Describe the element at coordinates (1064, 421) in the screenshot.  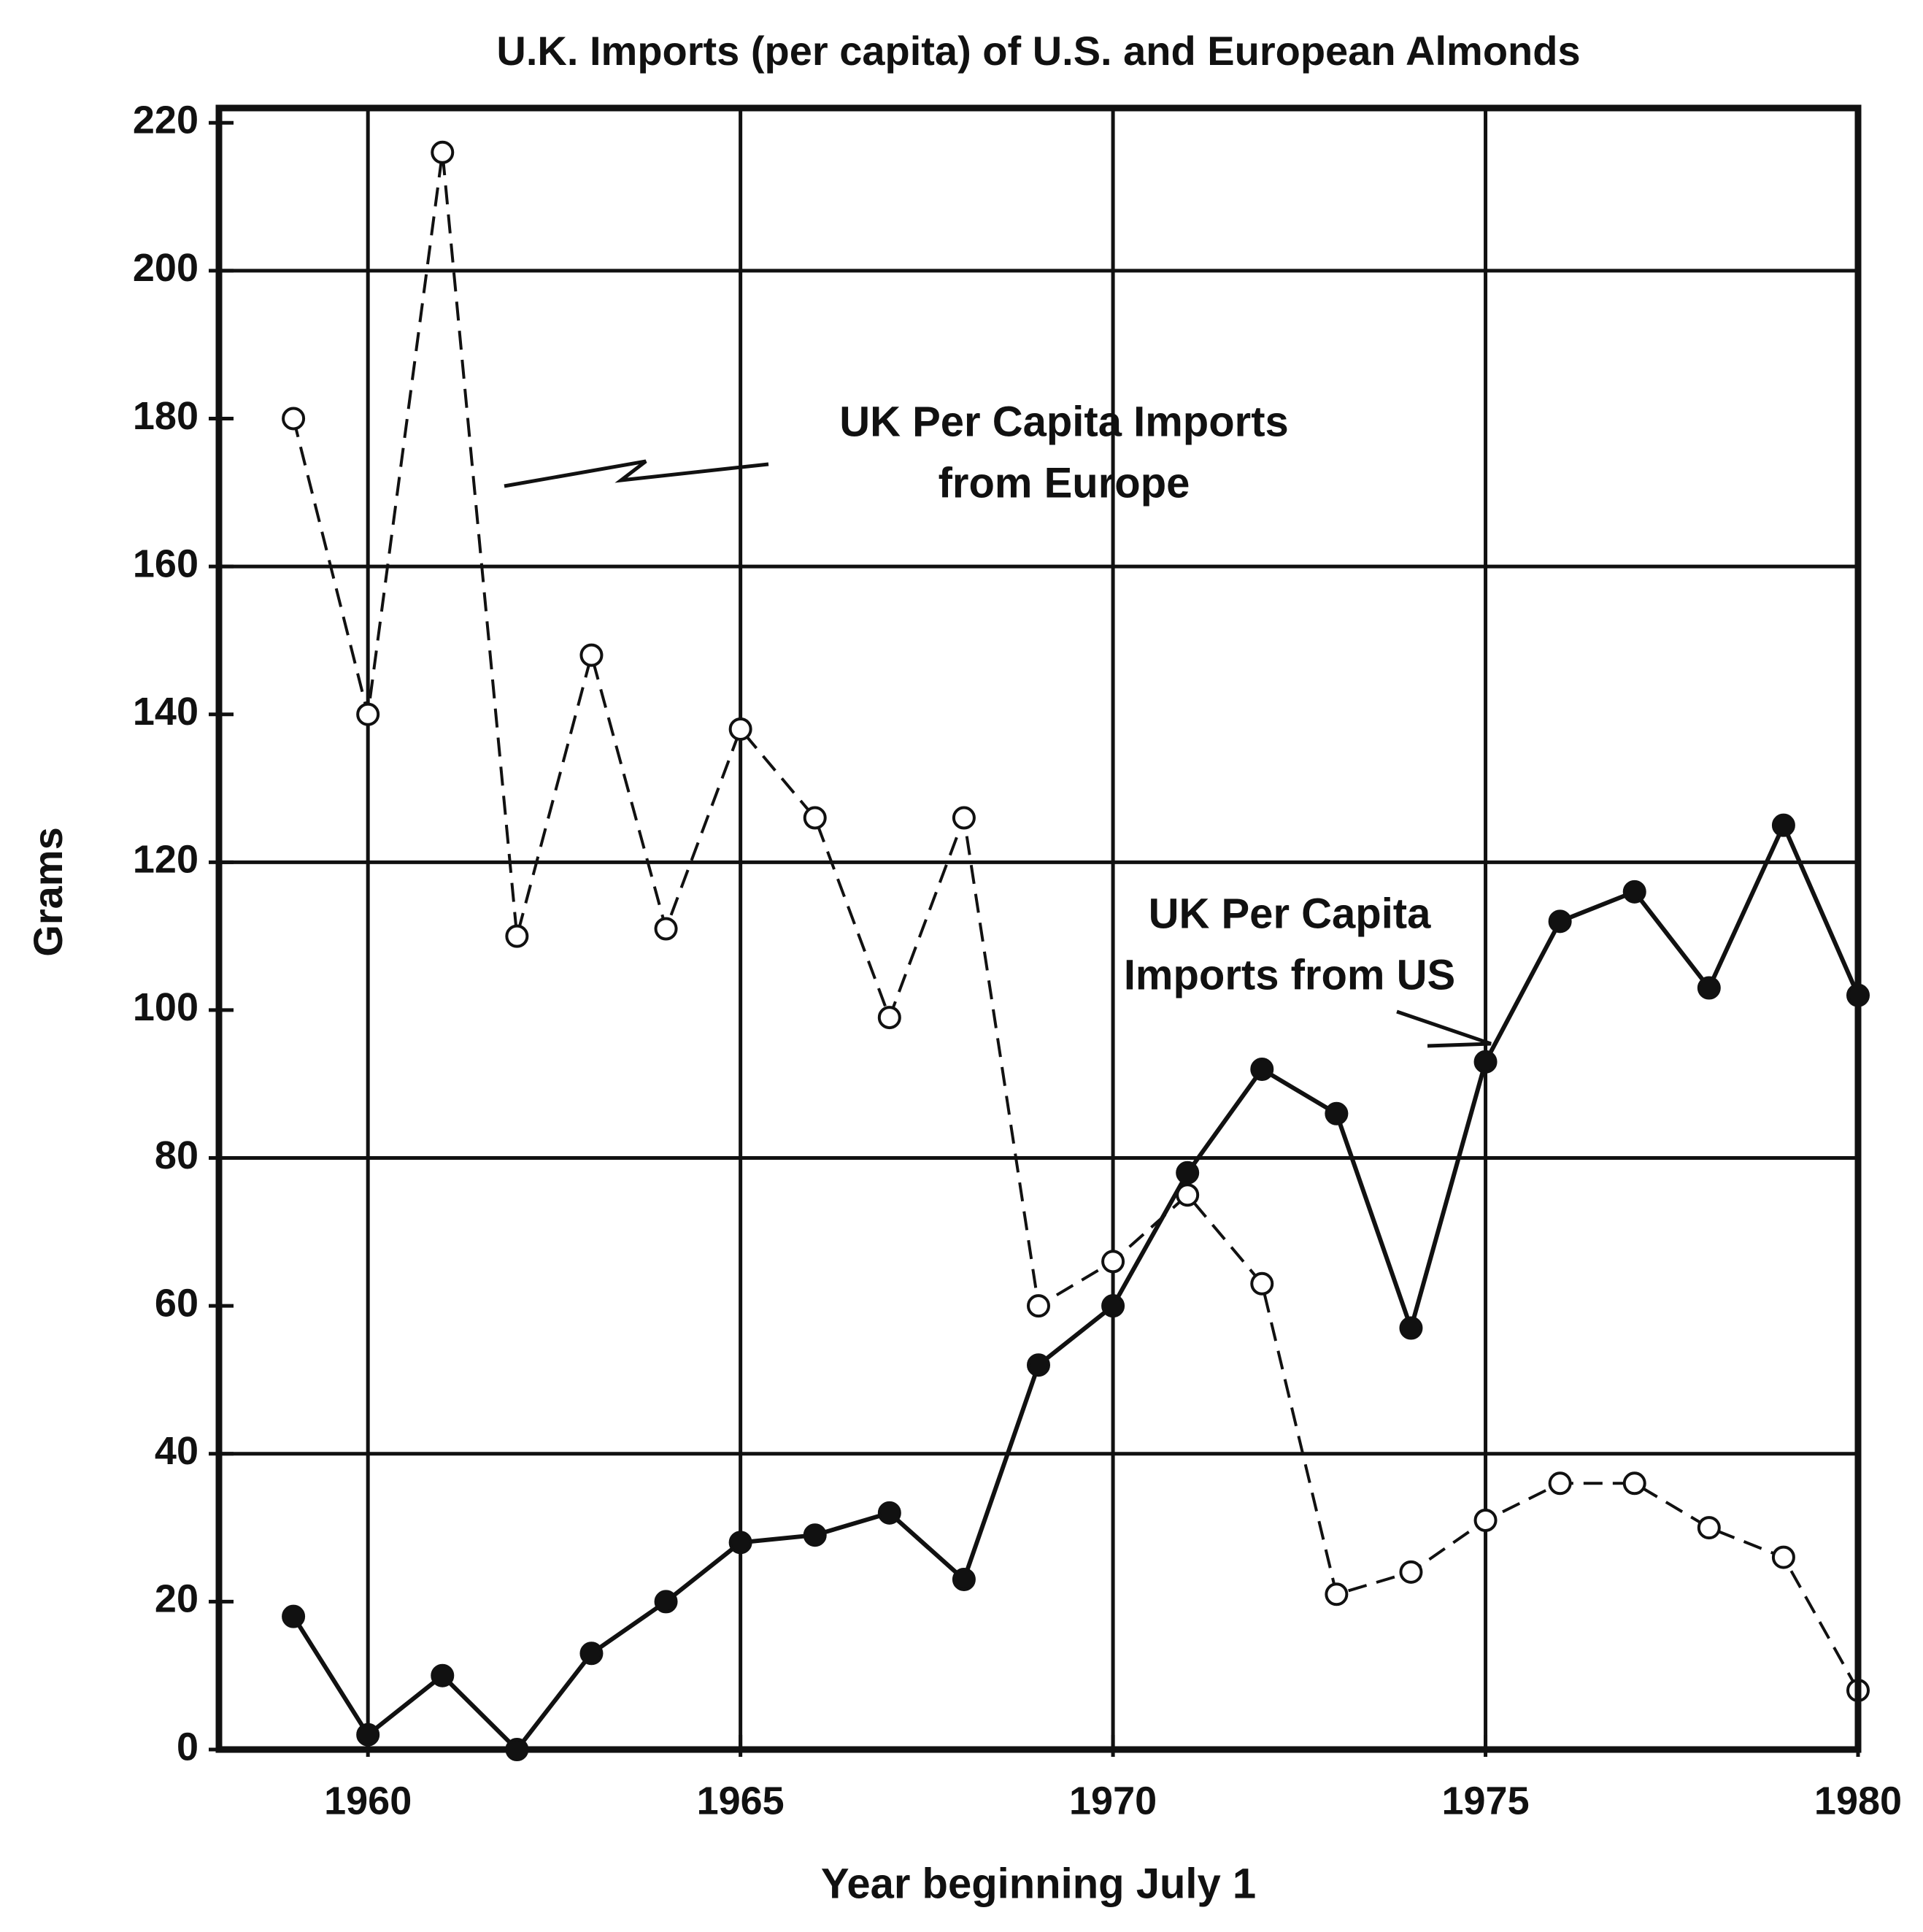
I see `series-label: UK Per Capita Imports` at that location.